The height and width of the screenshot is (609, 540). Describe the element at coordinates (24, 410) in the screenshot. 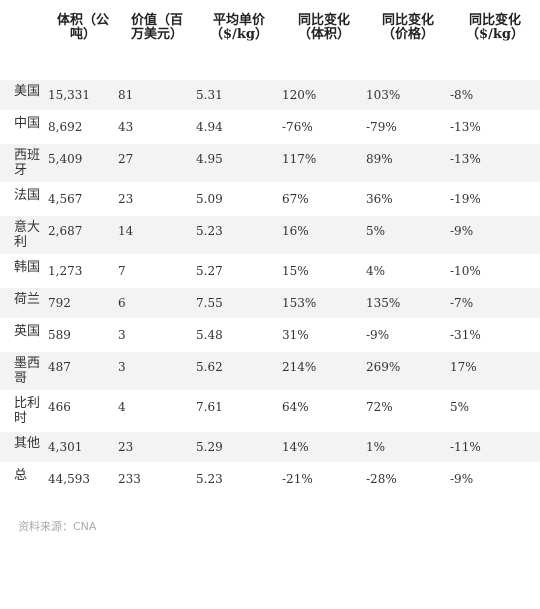

I see `row-label: 比利时` at that location.